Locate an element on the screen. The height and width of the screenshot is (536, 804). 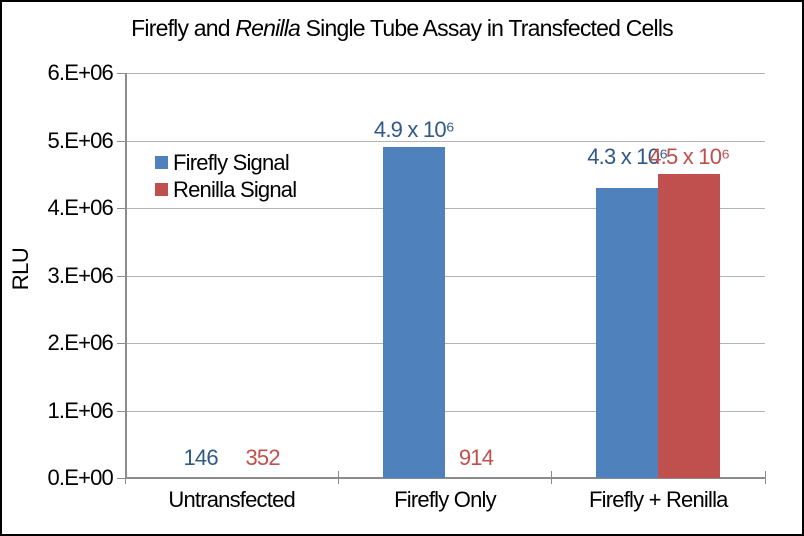
x-category-label: Firefly Only is located at coordinates (445, 499).